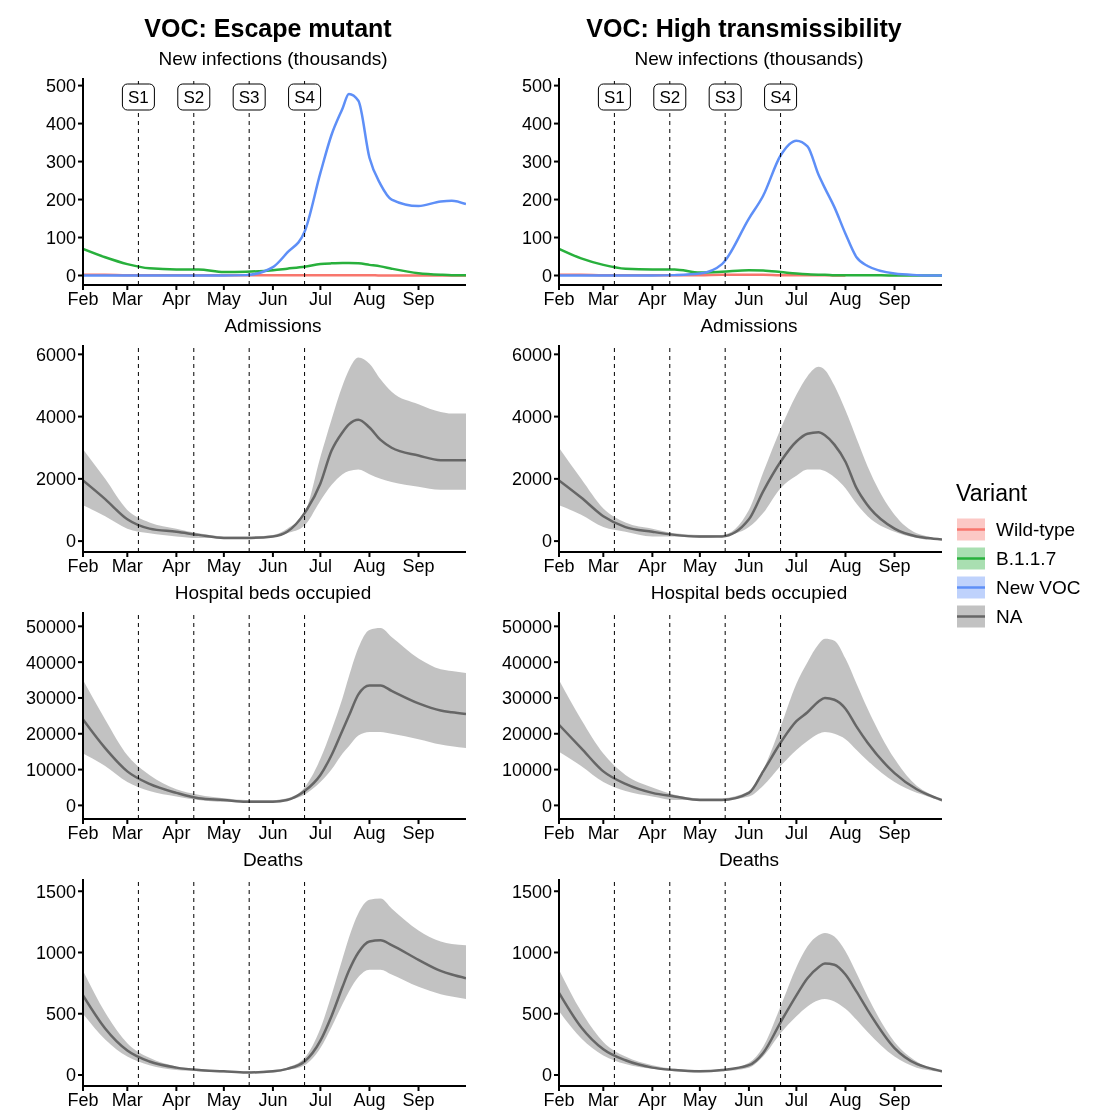 This screenshot has height=1110, width=1102. I want to click on y-tick-label: 50000, so click(526, 626).